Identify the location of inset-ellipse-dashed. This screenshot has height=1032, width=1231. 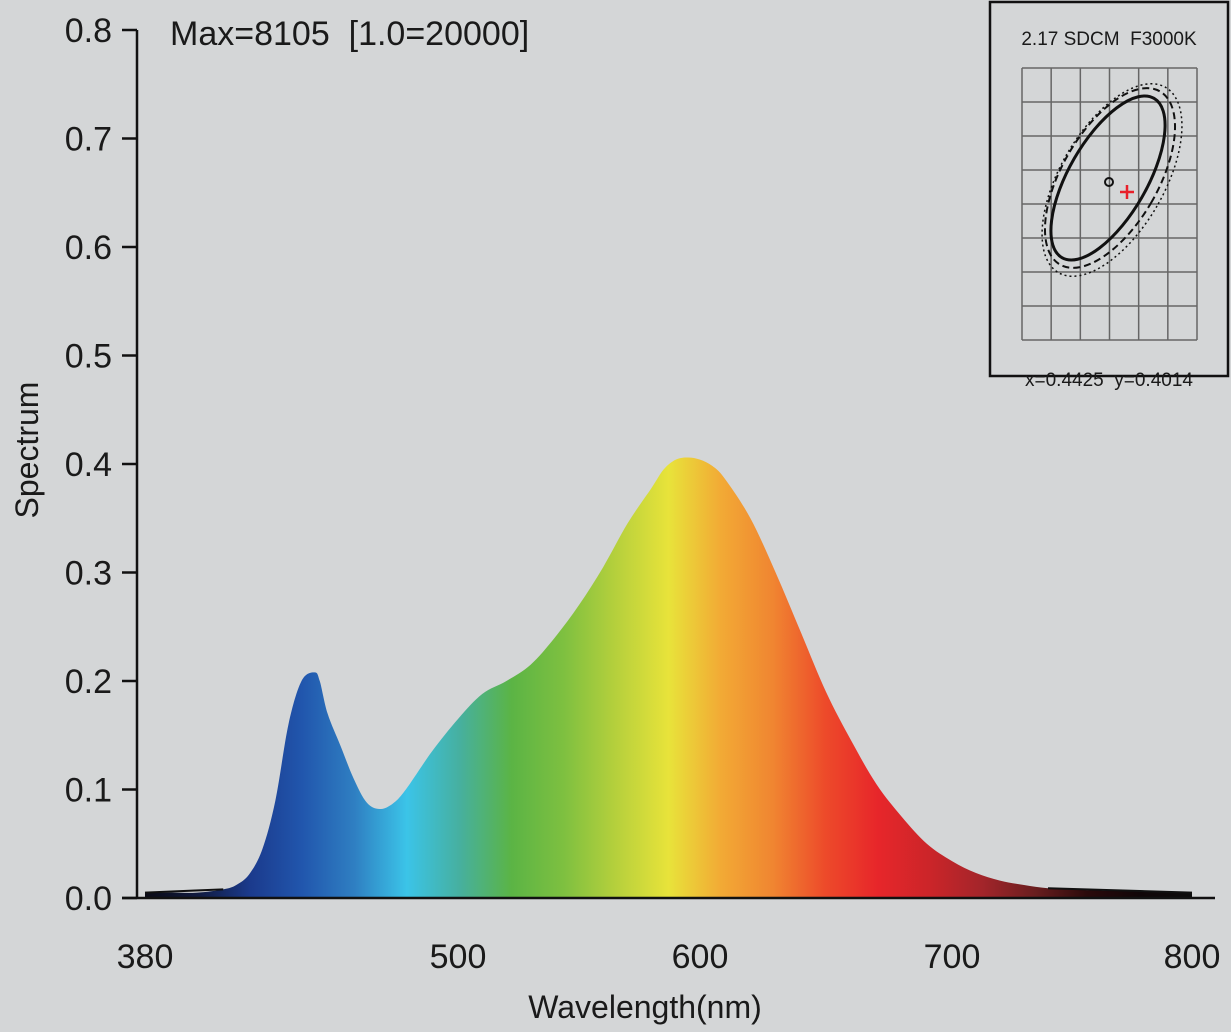
(1110, 178).